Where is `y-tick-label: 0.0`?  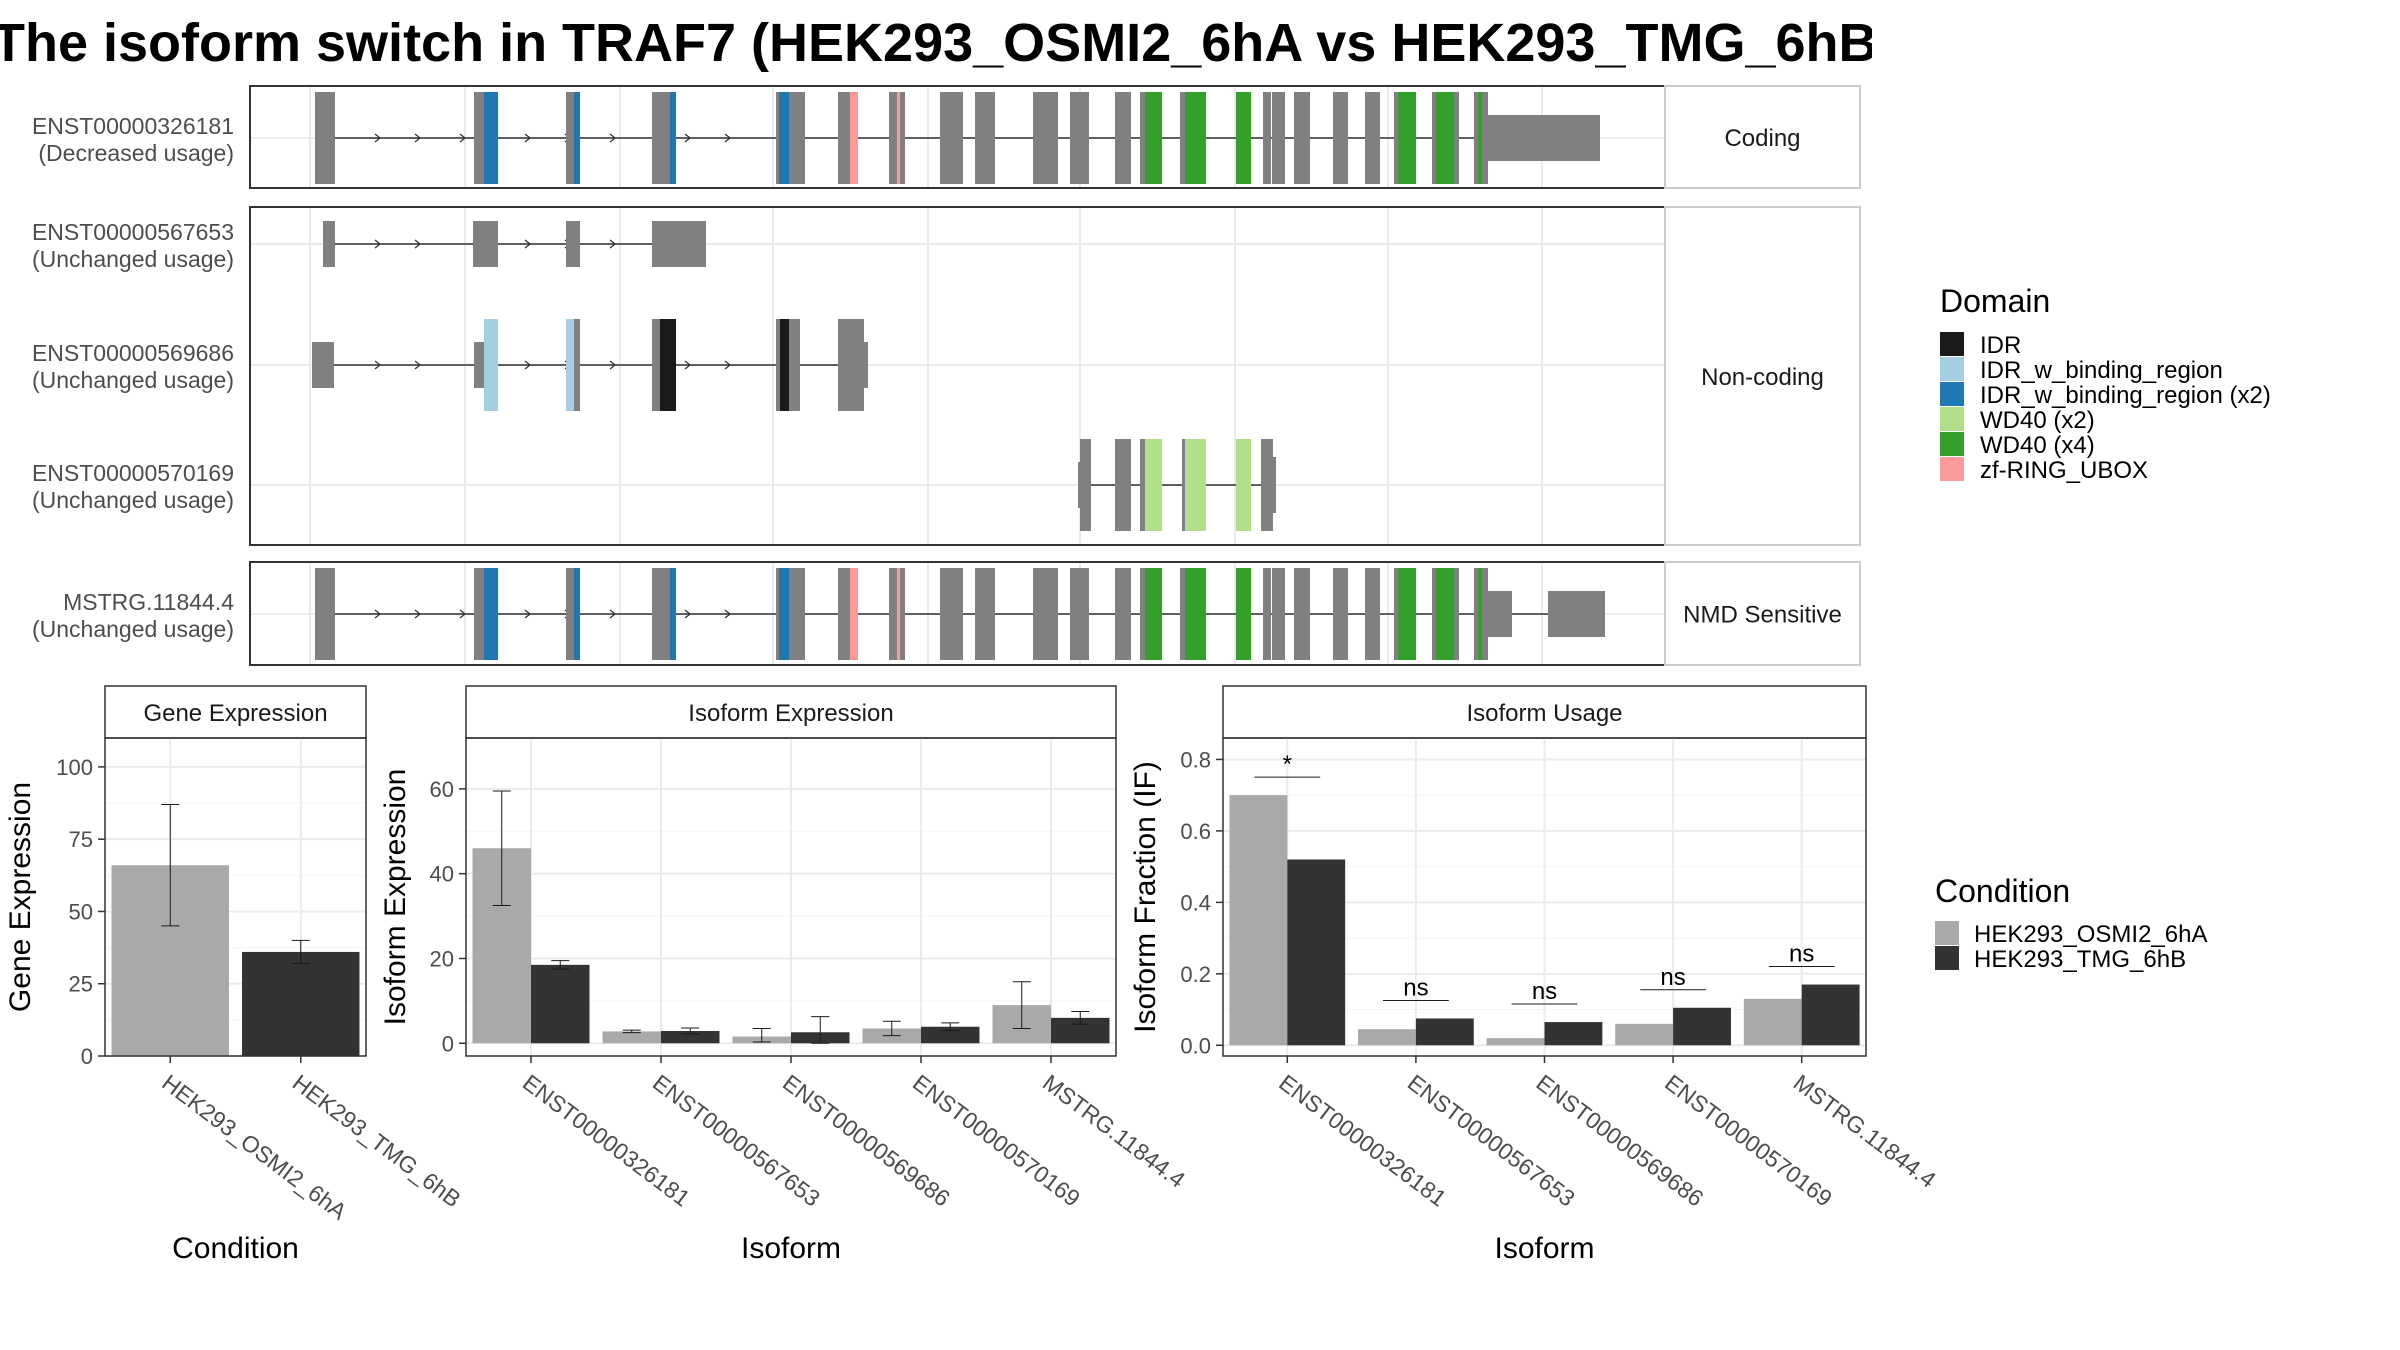 y-tick-label: 0.0 is located at coordinates (1195, 1045).